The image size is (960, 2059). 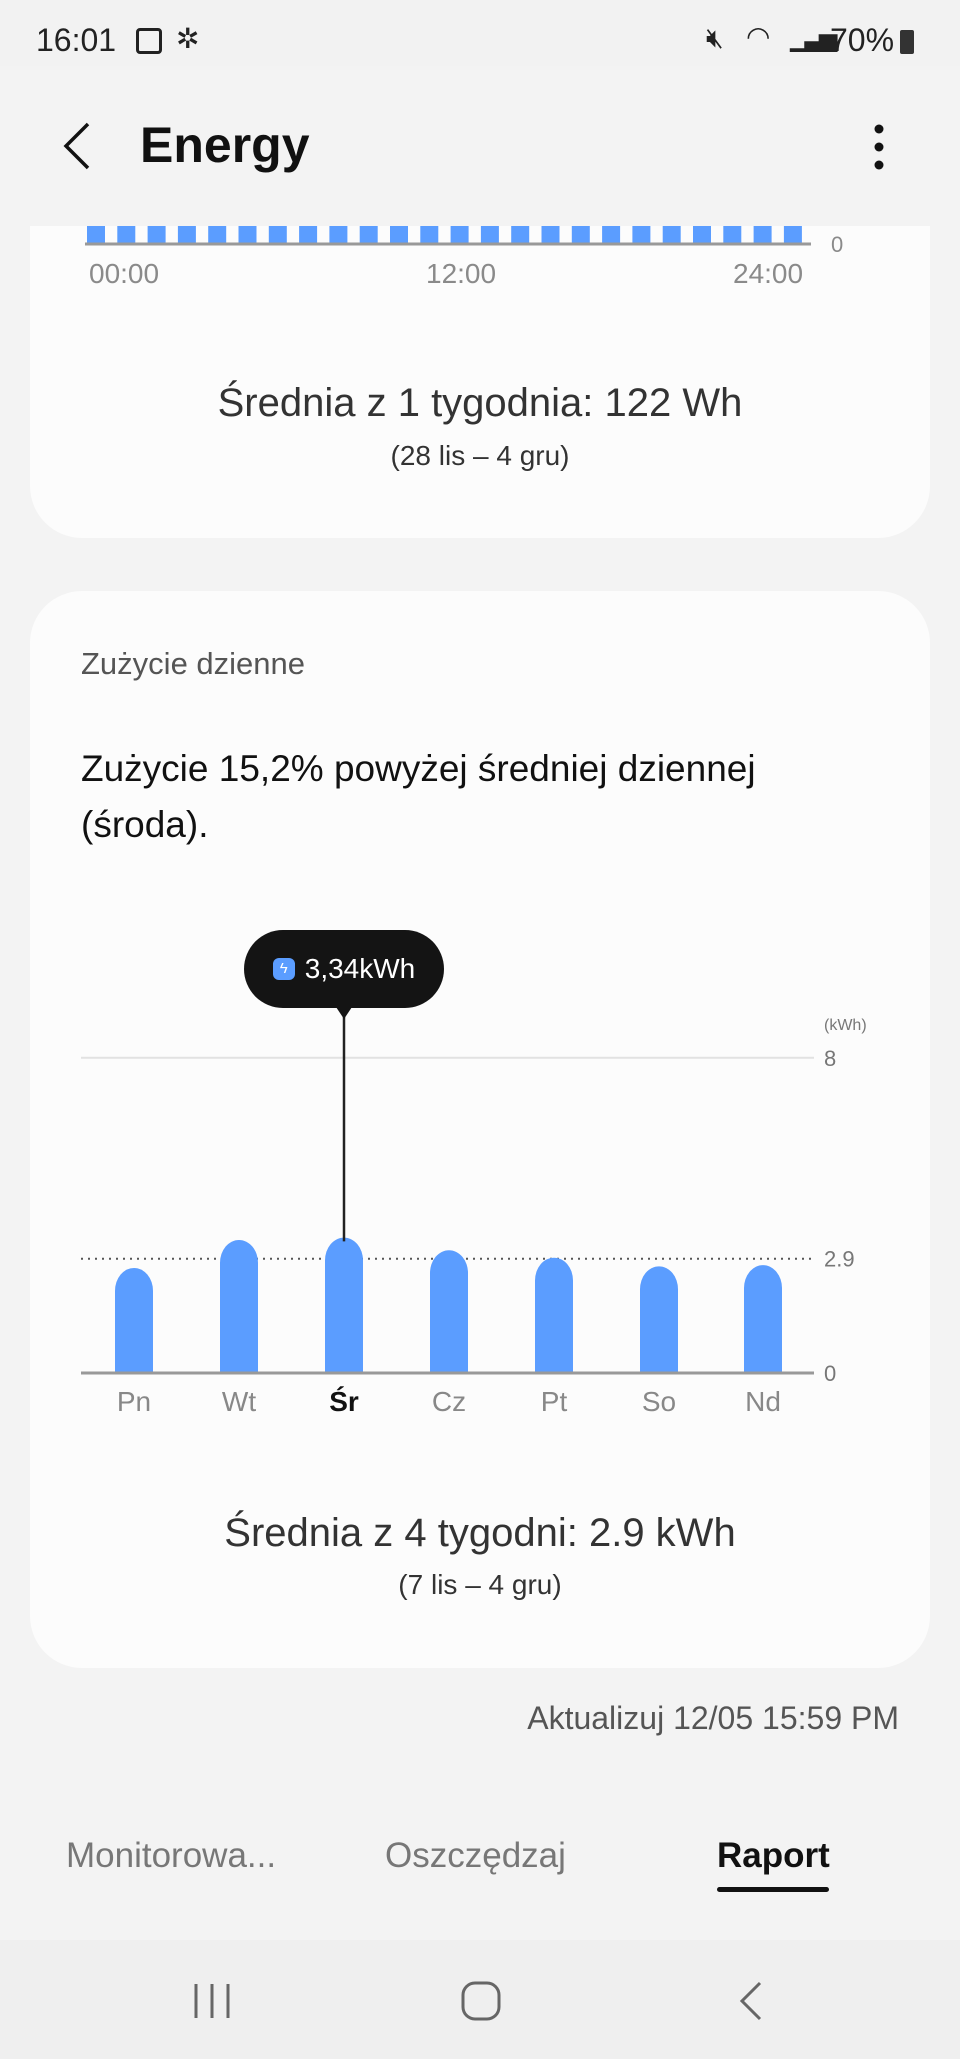 I want to click on four-week-range: (7 lis – 4 gru), so click(x=480, y=1584).